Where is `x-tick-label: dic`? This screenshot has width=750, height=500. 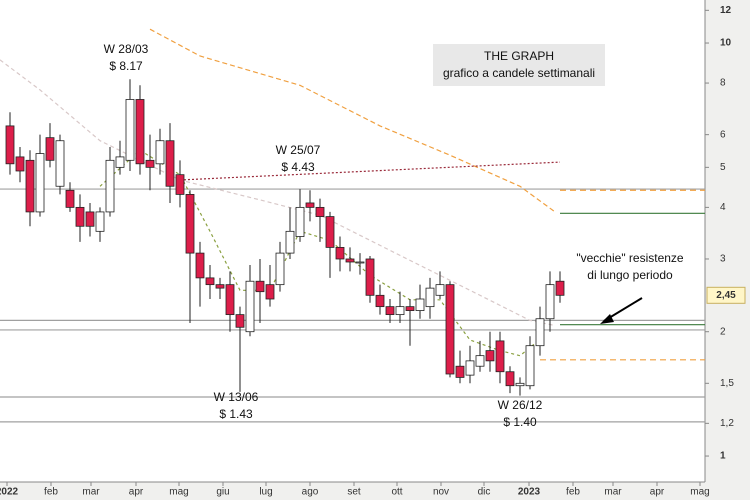 x-tick-label: dic is located at coordinates (484, 492).